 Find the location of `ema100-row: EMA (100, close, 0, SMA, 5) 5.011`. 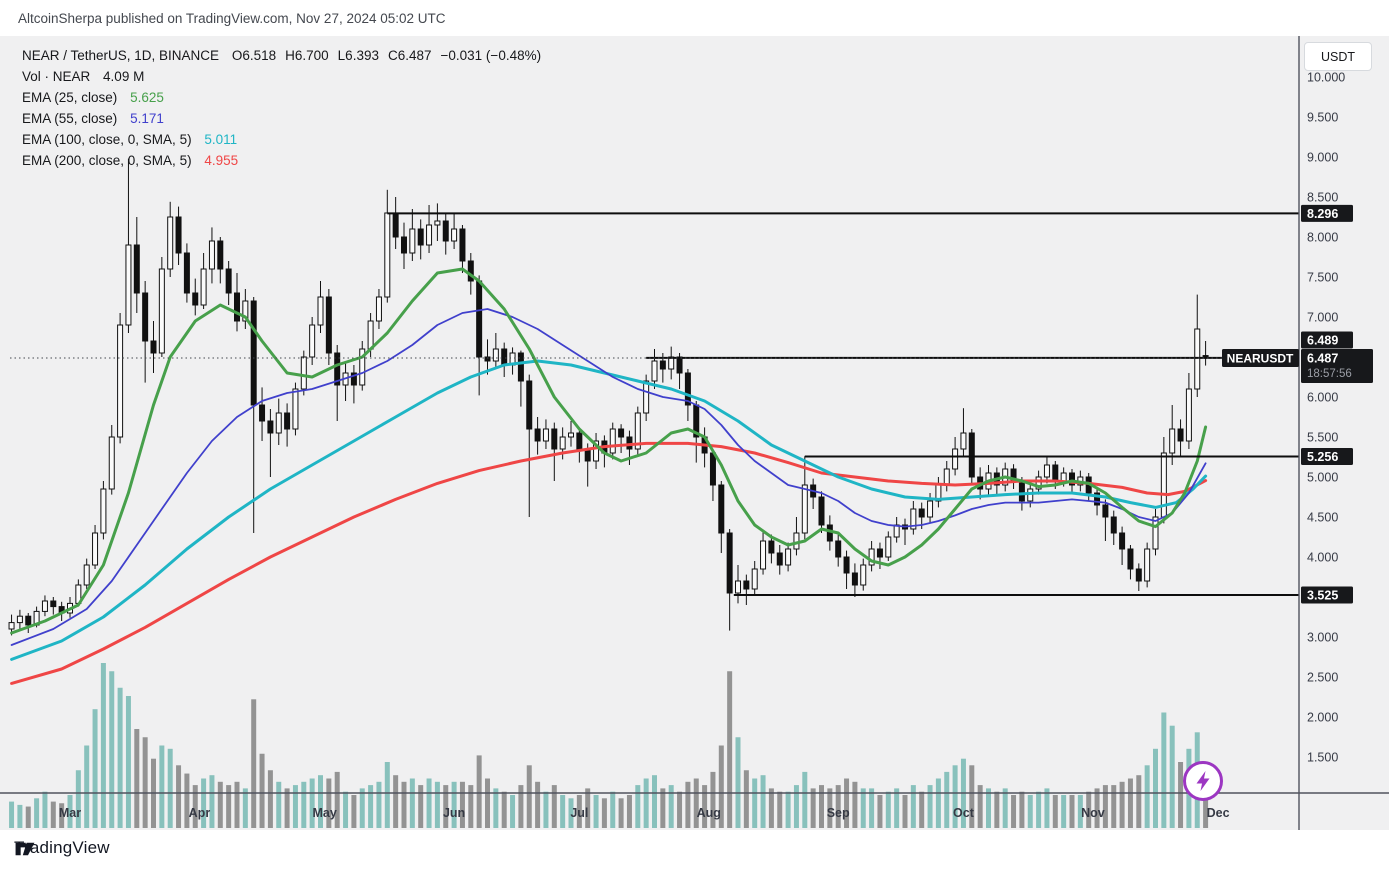

ema100-row: EMA (100, close, 0, SMA, 5) 5.011 is located at coordinates (286, 139).